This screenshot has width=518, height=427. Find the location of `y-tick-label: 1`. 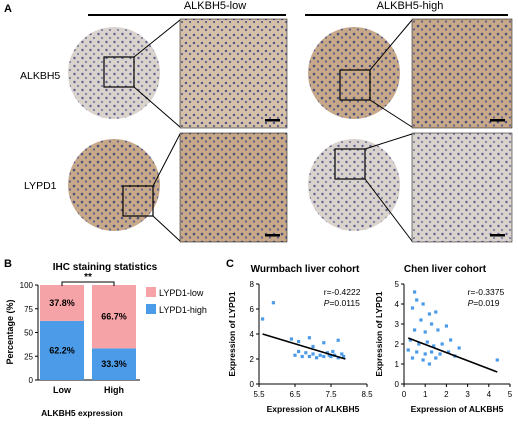

y-tick-label: 1 is located at coordinates (397, 364).